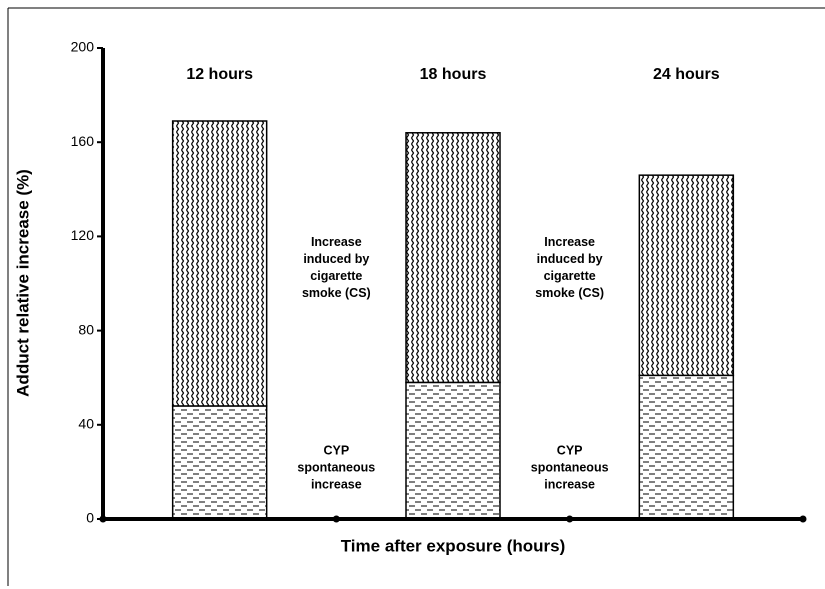 This screenshot has height=589, width=825. I want to click on category-label: 18 hours, so click(453, 74).